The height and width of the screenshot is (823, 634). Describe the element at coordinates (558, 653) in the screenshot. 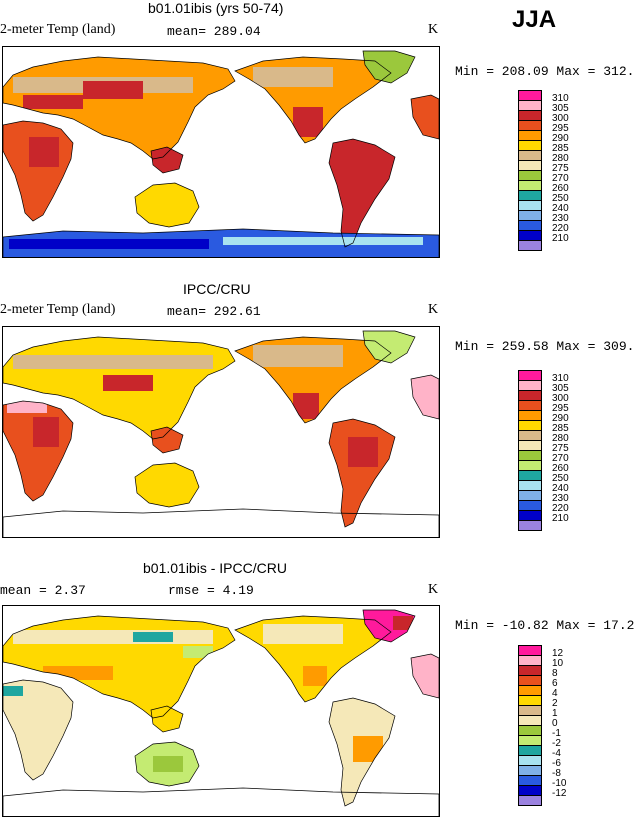

I see `legend-label: 12` at that location.